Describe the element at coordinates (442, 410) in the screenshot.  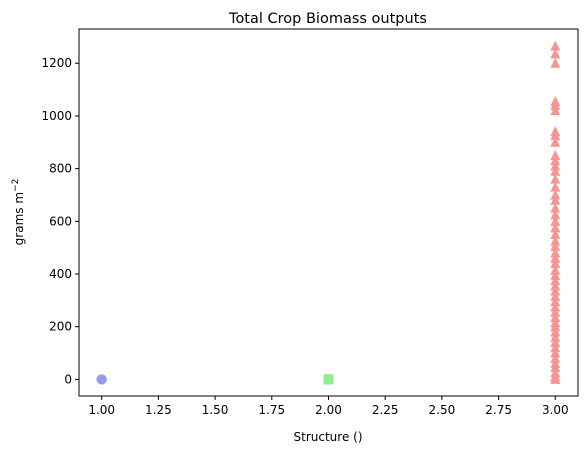
I see `x-tick-label: 2.50` at that location.